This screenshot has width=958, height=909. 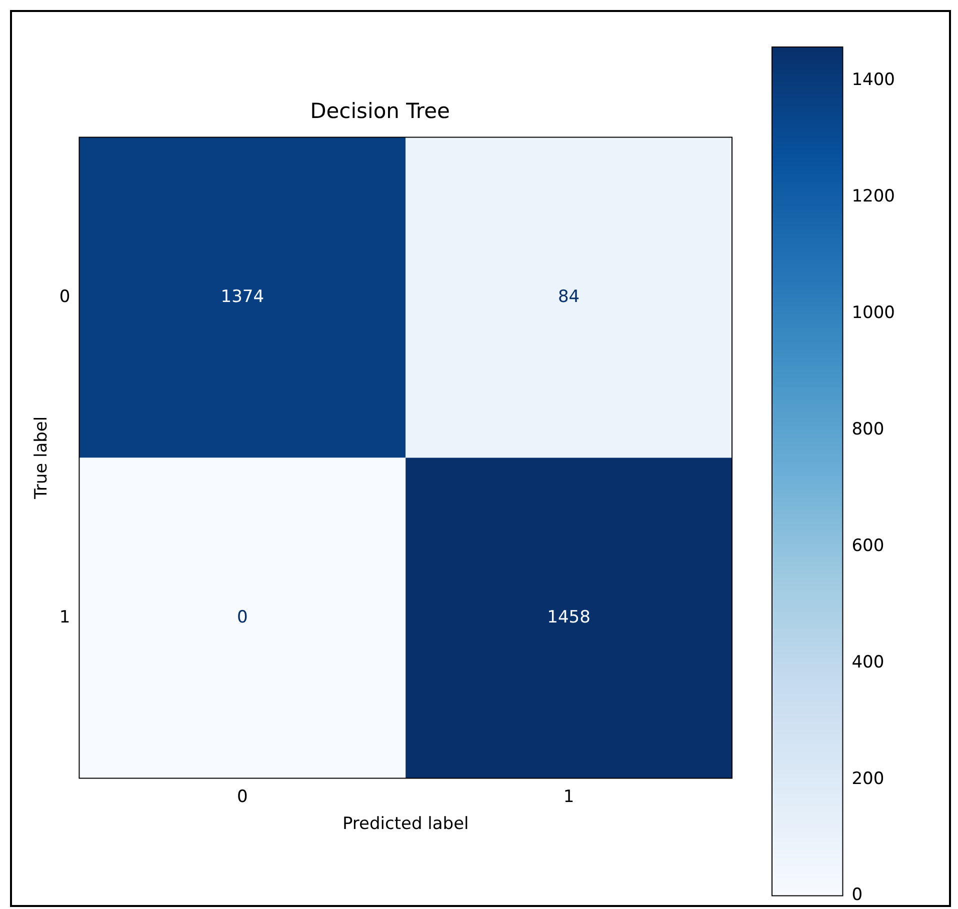 What do you see at coordinates (569, 296) in the screenshot?
I see `data-label: 84` at bounding box center [569, 296].